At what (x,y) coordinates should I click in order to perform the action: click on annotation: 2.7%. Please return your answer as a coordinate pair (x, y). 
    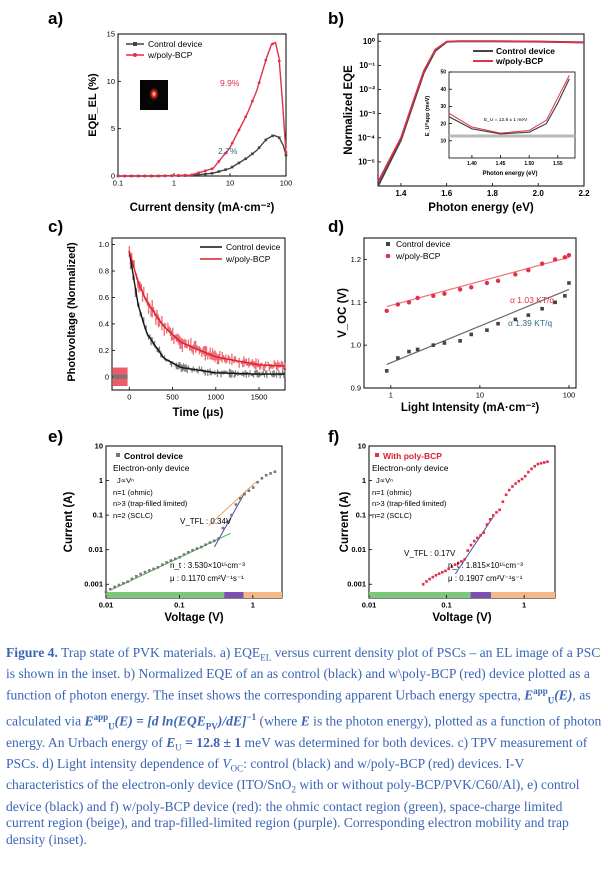
    Looking at the image, I should click on (228, 151).